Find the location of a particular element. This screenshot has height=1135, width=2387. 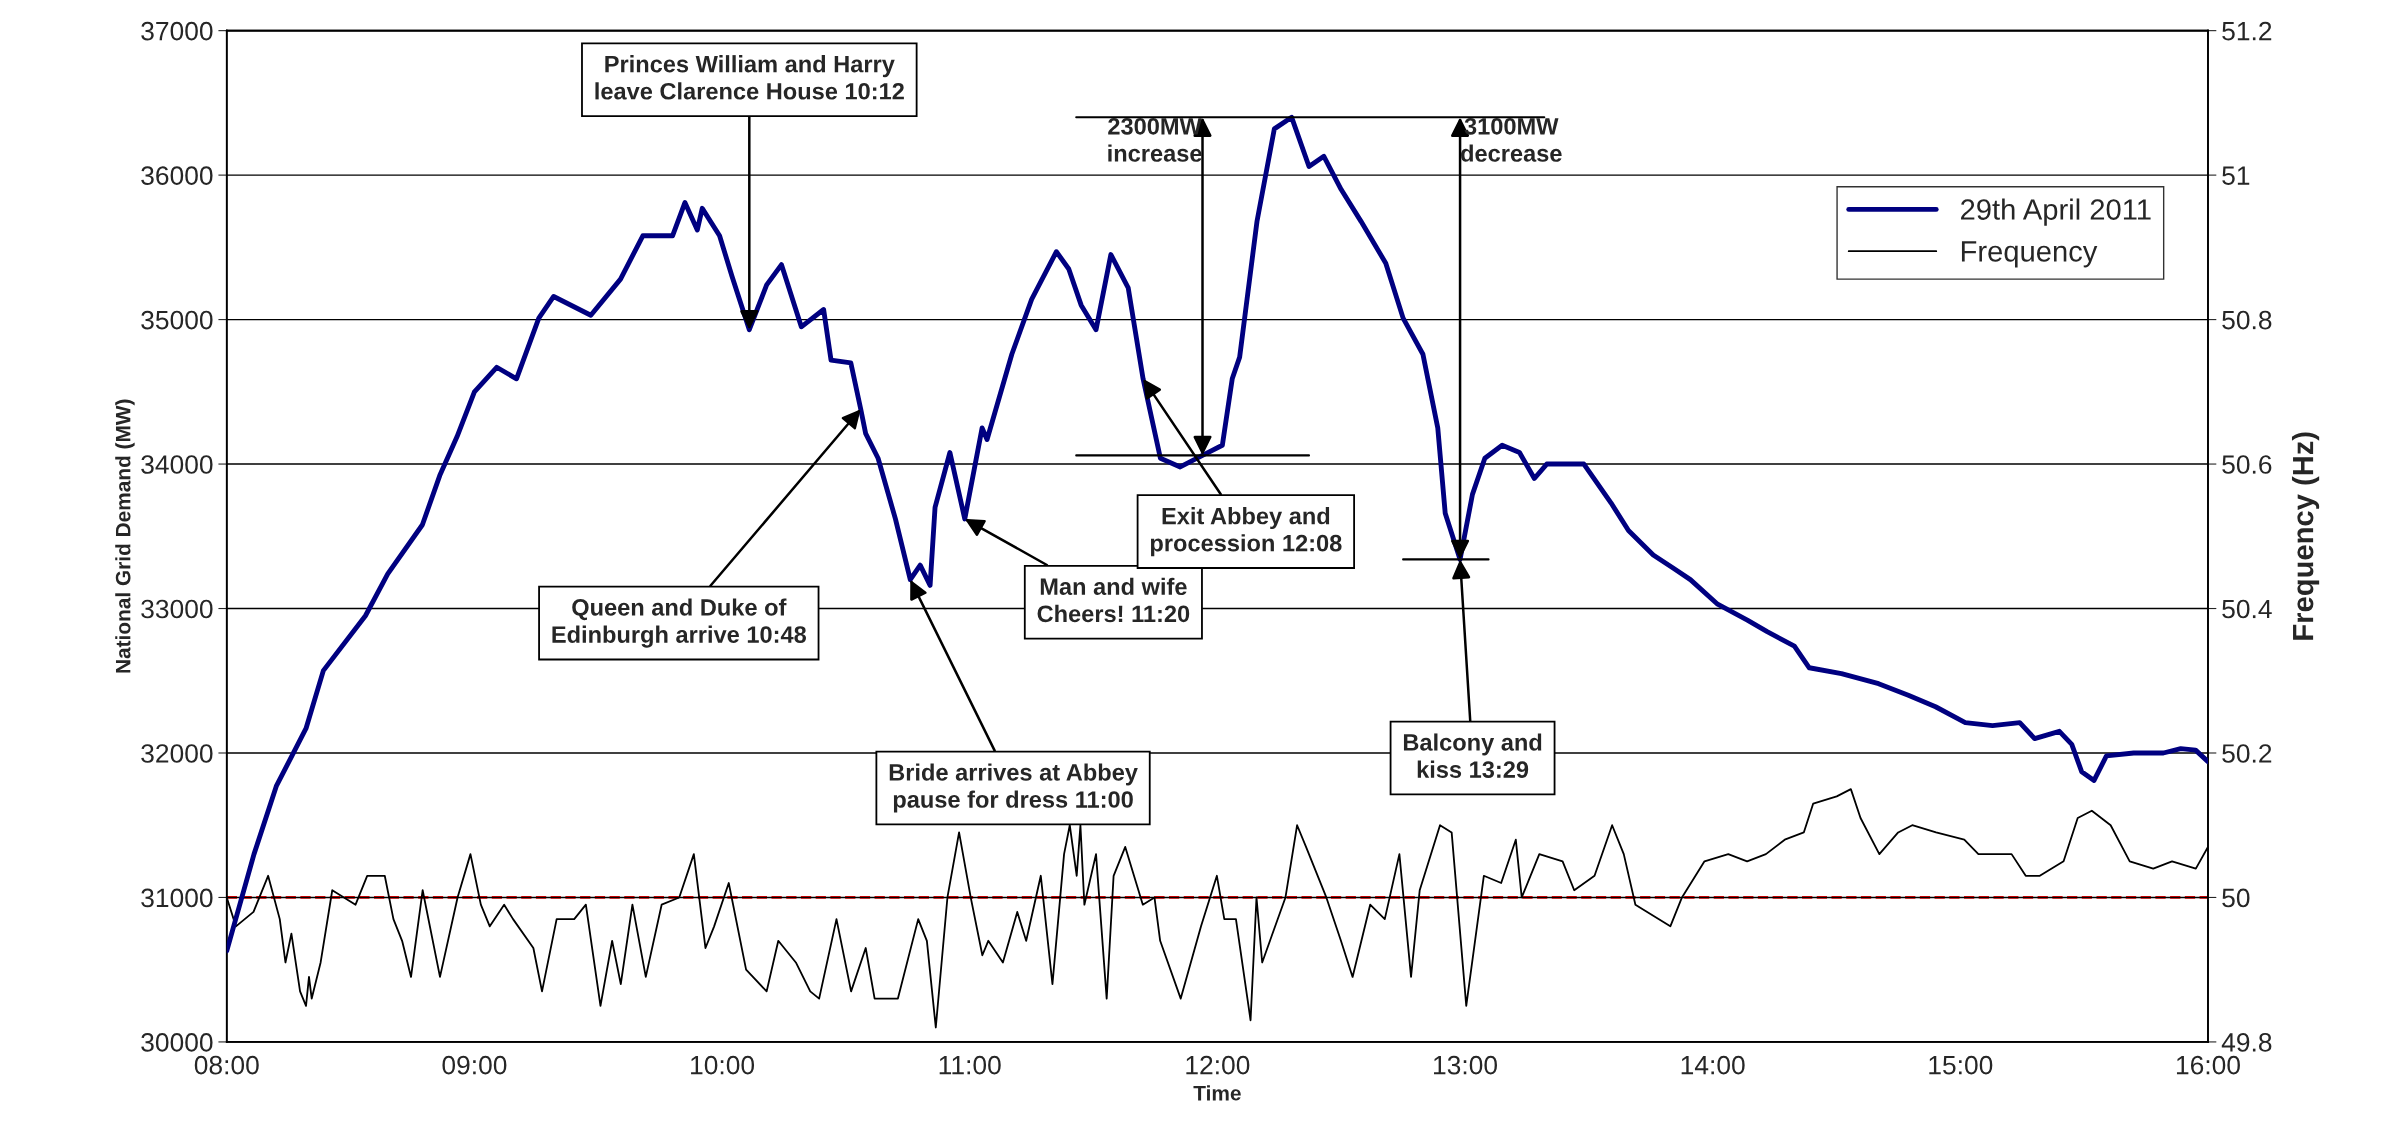

y2-tick-label: 50.8 is located at coordinates (2247, 320).